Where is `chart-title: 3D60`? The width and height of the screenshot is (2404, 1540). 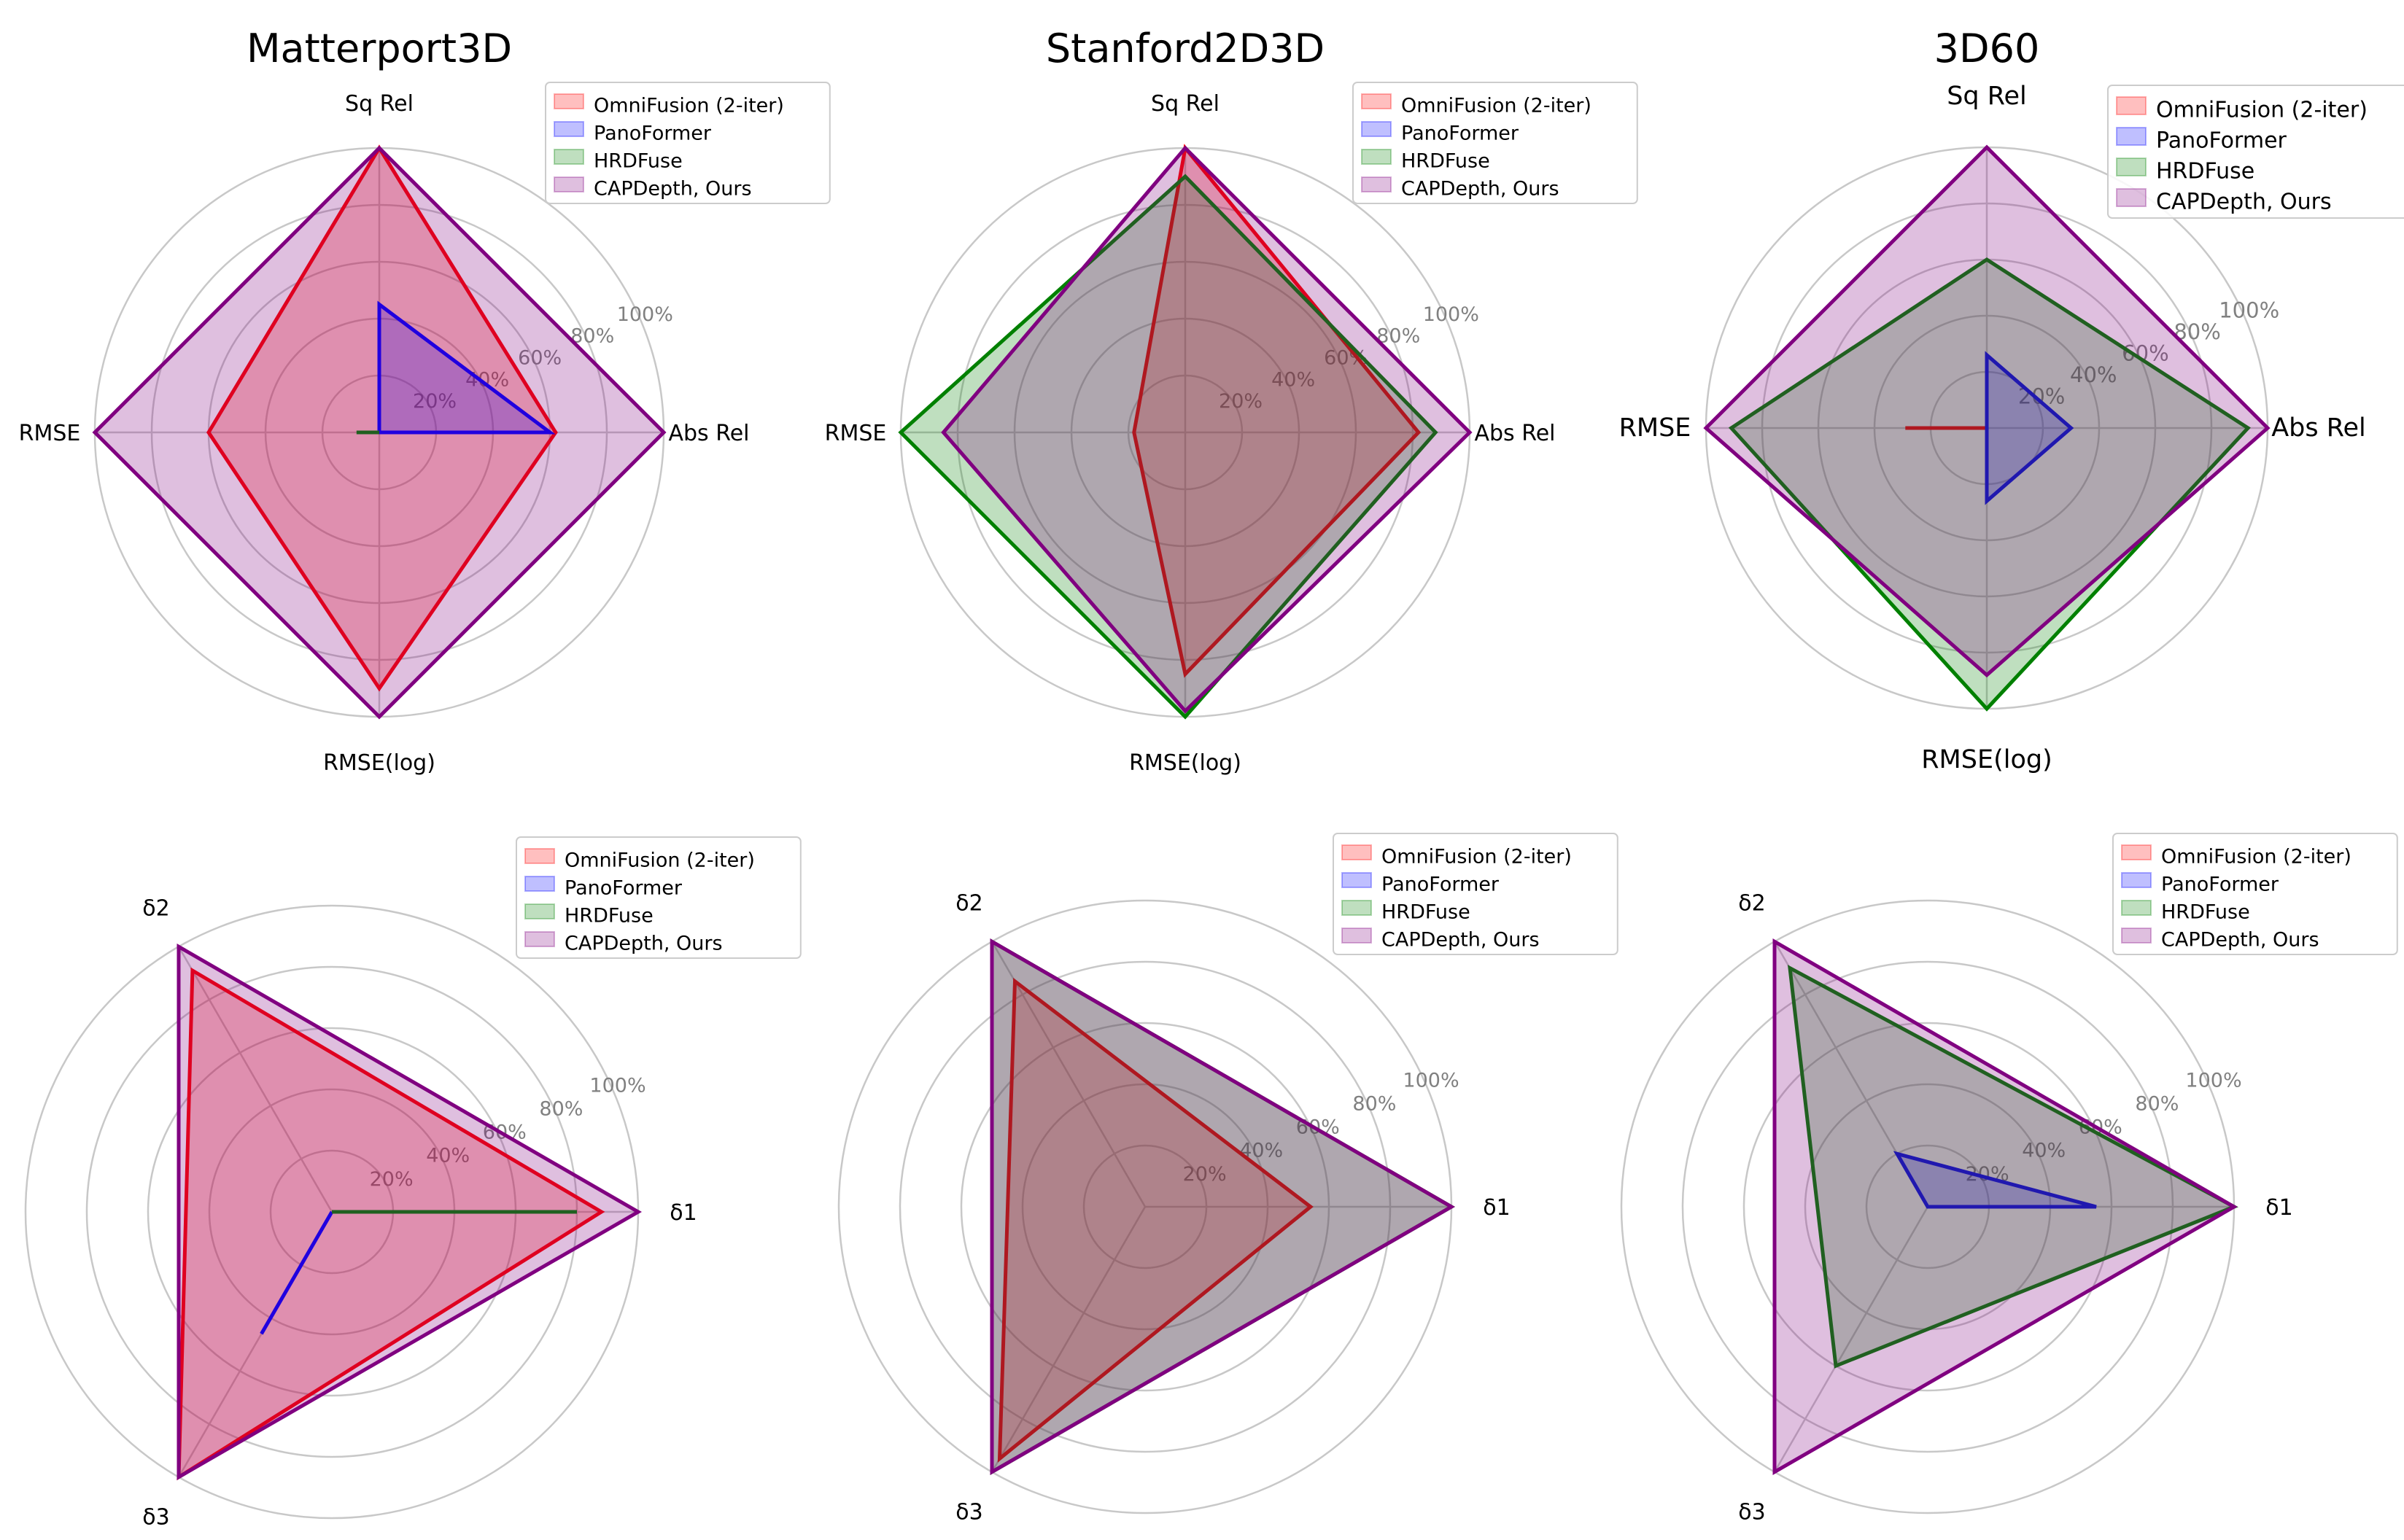 chart-title: 3D60 is located at coordinates (1987, 48).